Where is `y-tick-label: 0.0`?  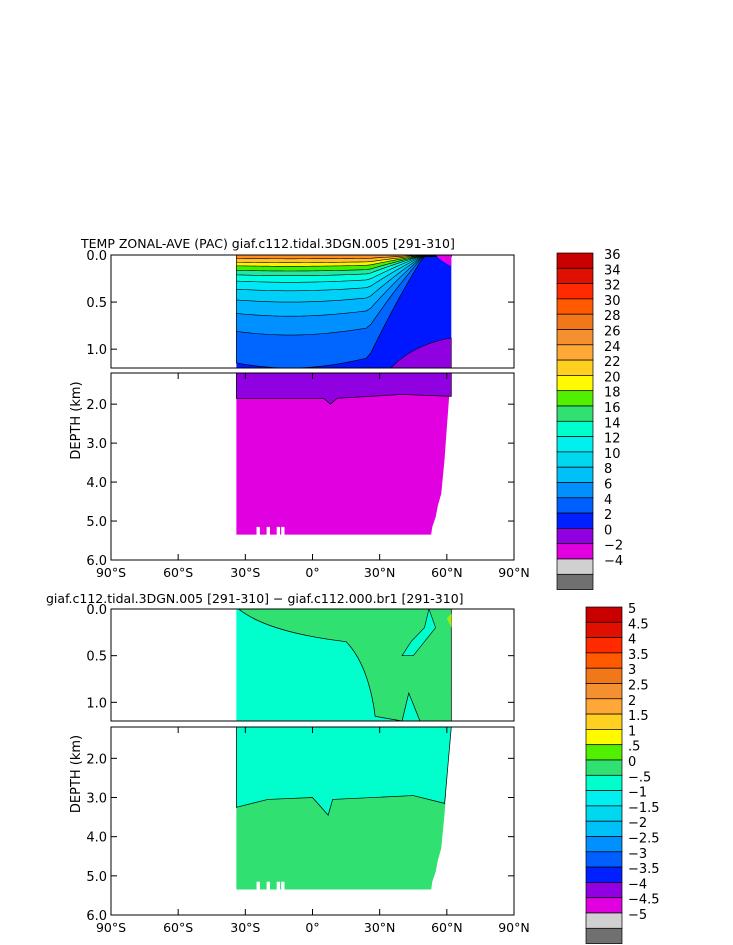 y-tick-label: 0.0 is located at coordinates (96, 610).